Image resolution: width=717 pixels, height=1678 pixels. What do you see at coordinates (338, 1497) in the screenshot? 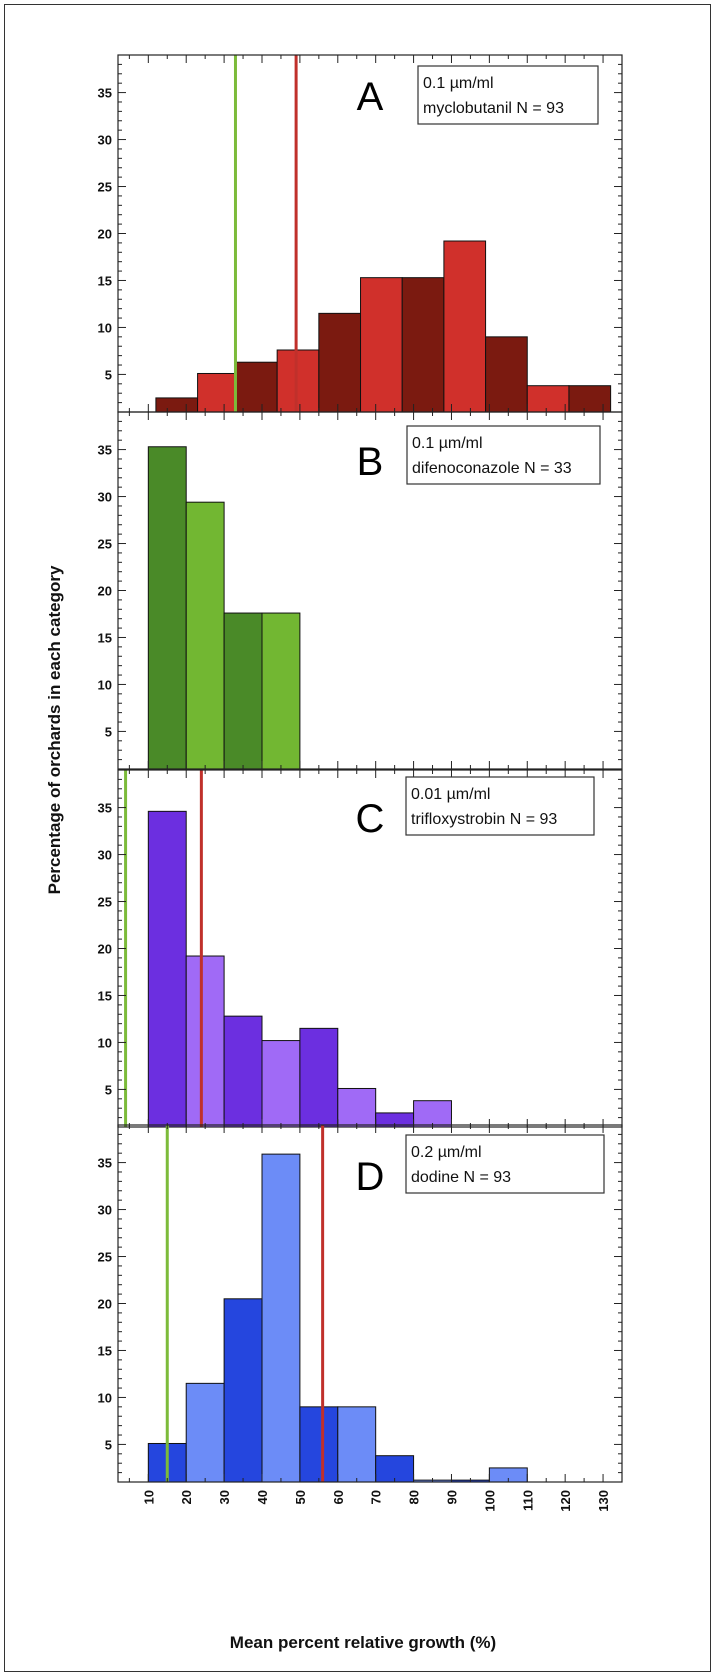
I see `x-tick-label: 60` at bounding box center [338, 1497].